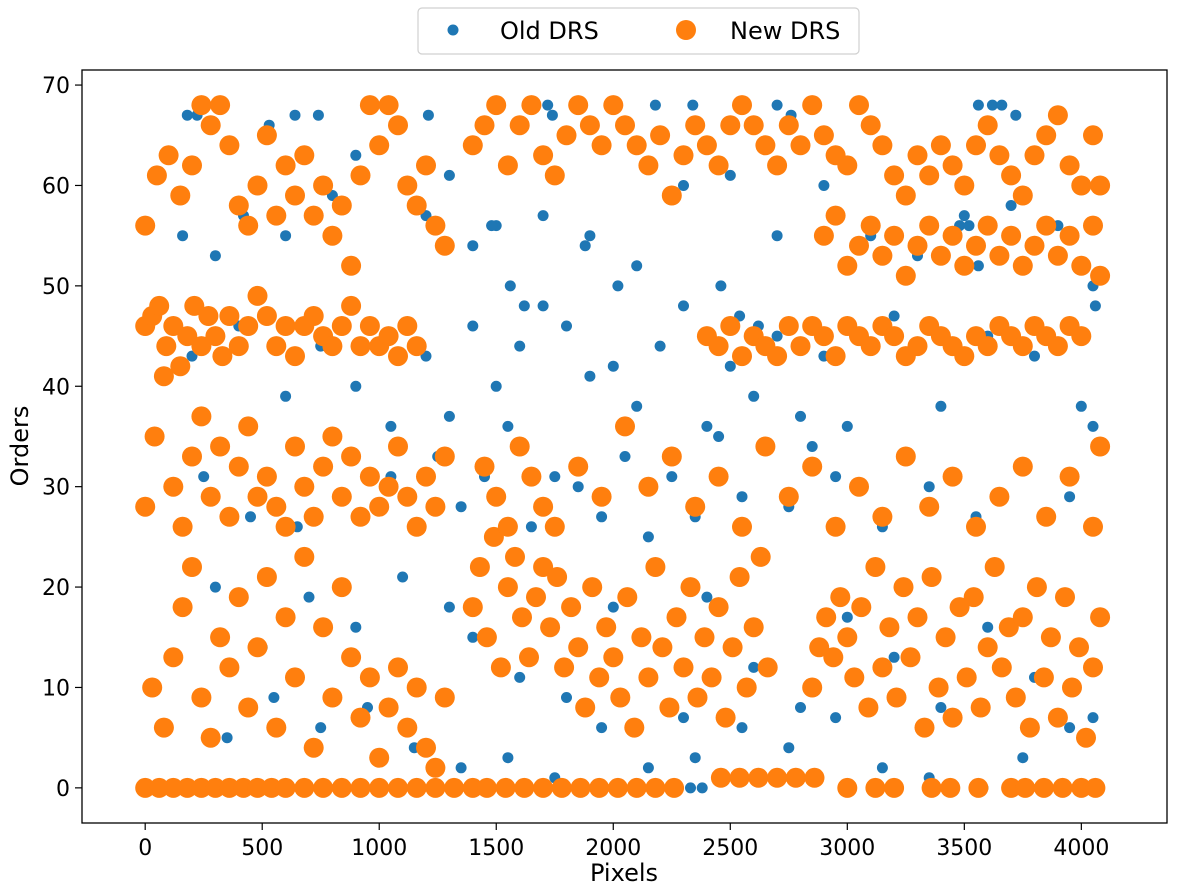  I want to click on y-tick-label: 70, so click(56, 86).